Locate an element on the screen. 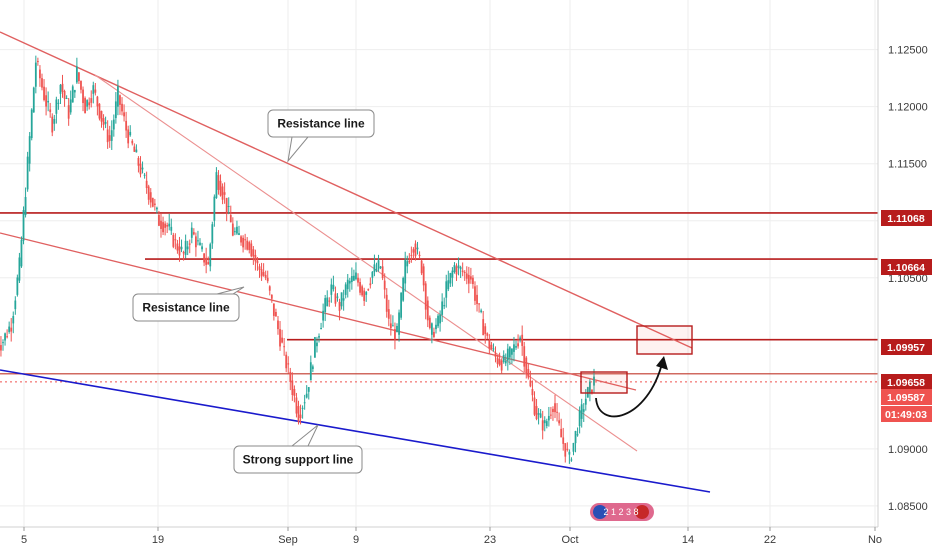 Image resolution: width=932 pixels, height=550 pixels. y-tick-label: 1.08500 is located at coordinates (908, 507).